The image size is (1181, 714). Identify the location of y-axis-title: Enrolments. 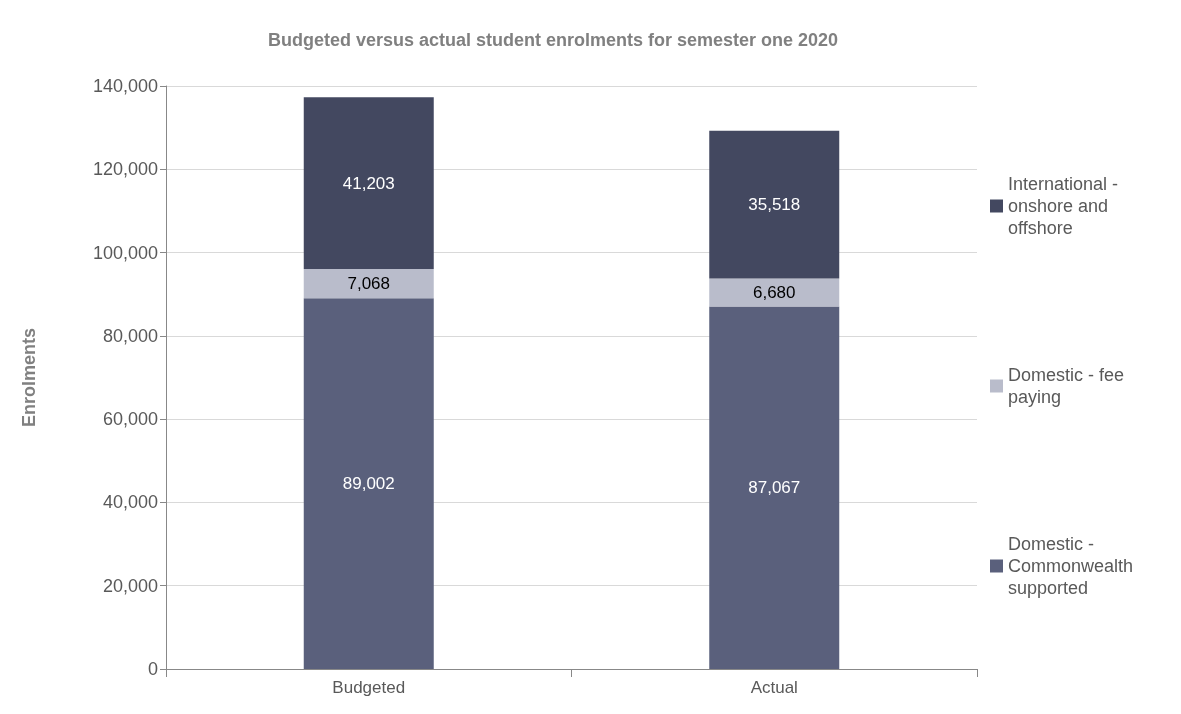
(29, 377).